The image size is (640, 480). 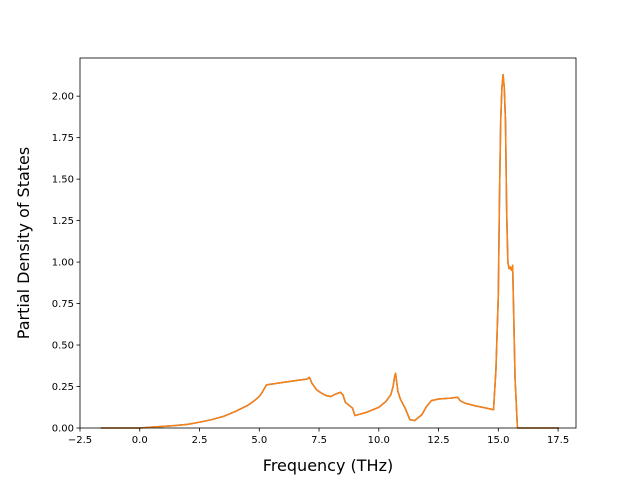 I want to click on x-axis-title: Frequency (THz), so click(x=328, y=465).